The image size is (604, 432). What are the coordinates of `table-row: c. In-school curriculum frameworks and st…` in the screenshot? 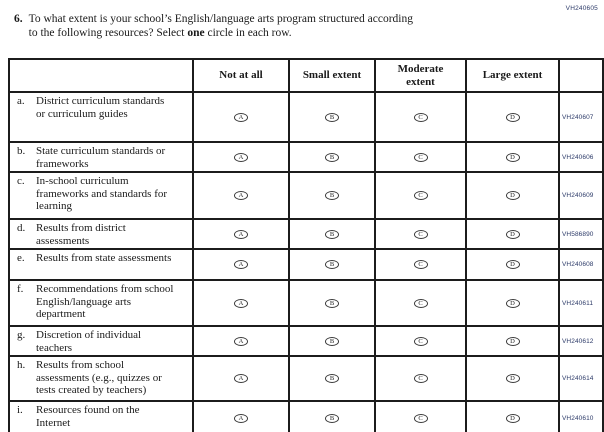 It's located at (306, 195).